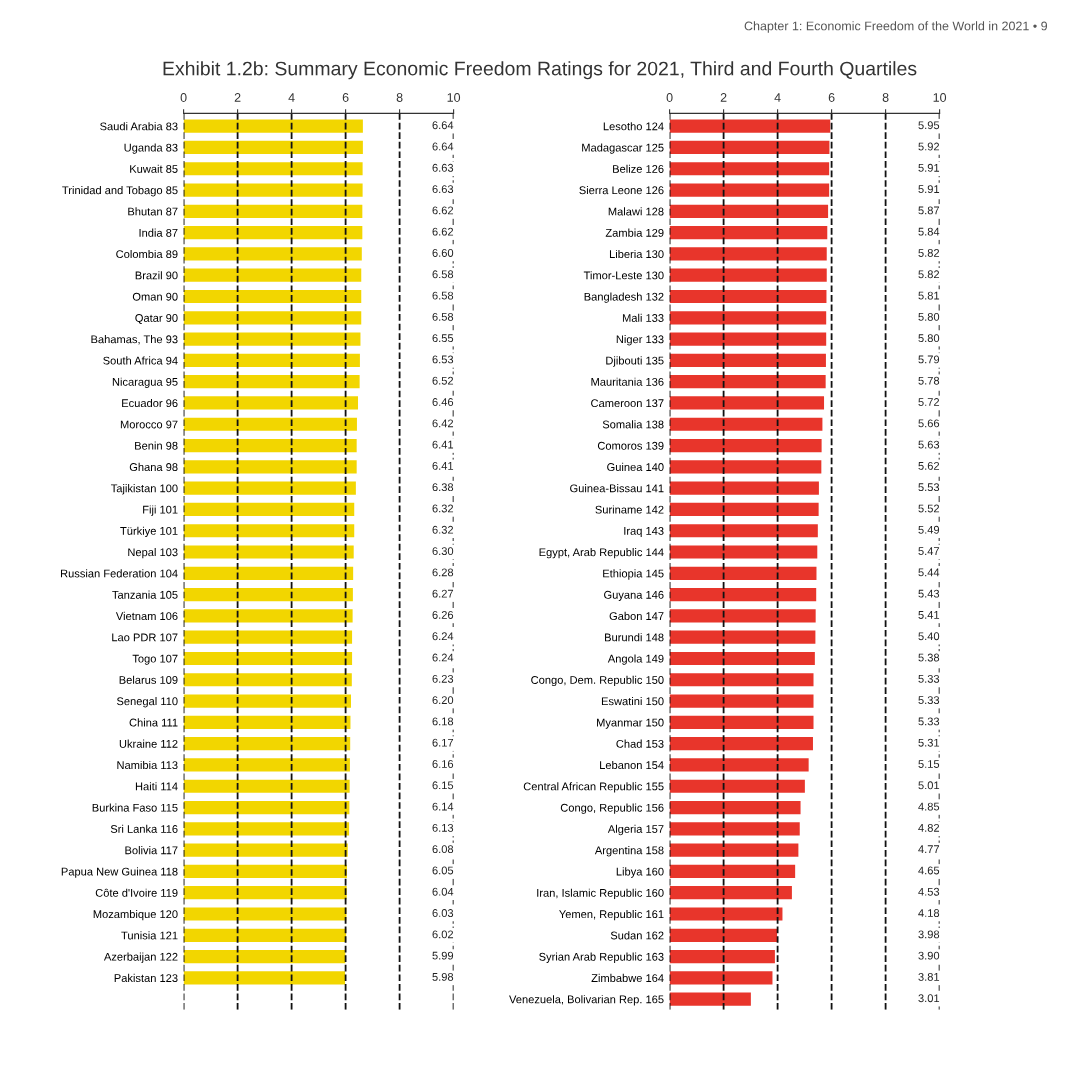 The width and height of the screenshot is (1080, 1080). I want to click on y-tick-label: Myanmar 150, so click(630, 723).